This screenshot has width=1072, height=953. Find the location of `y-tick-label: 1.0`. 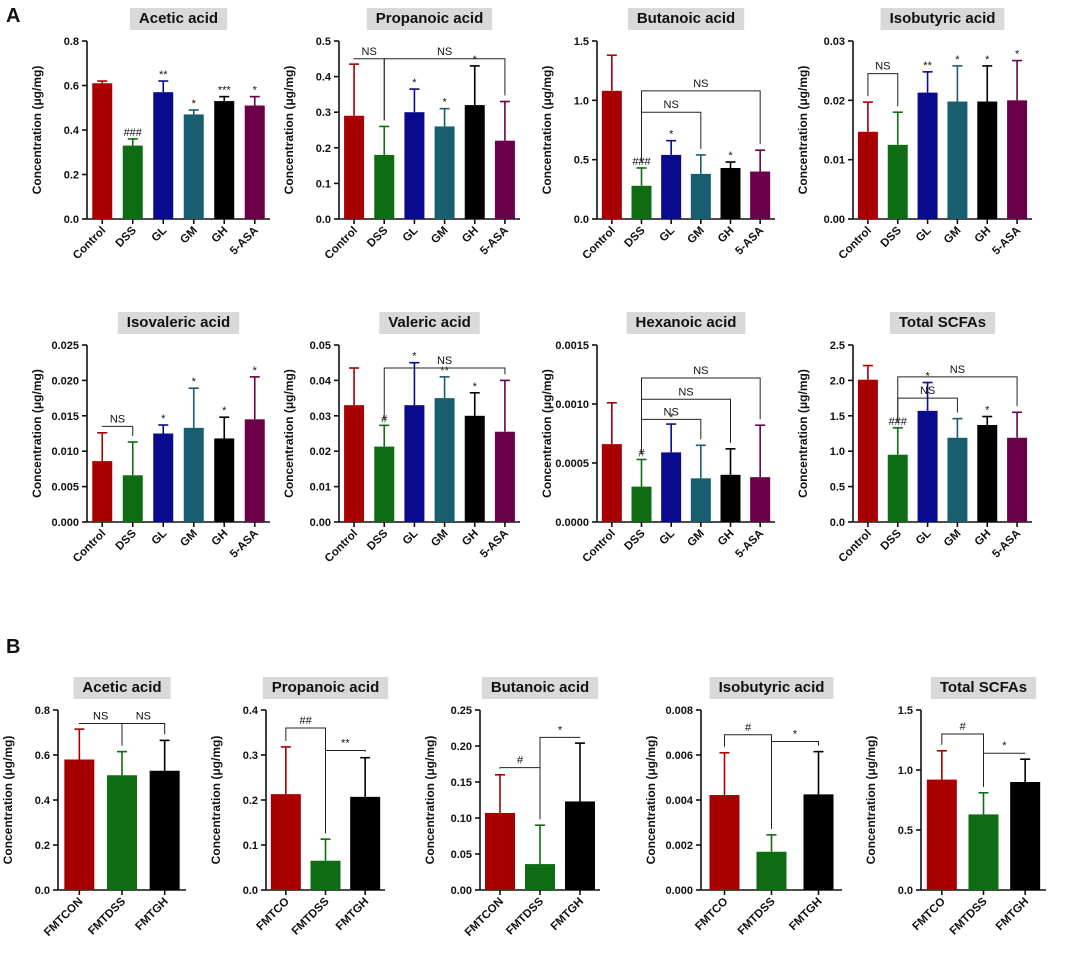

y-tick-label: 1.0 is located at coordinates (581, 101).